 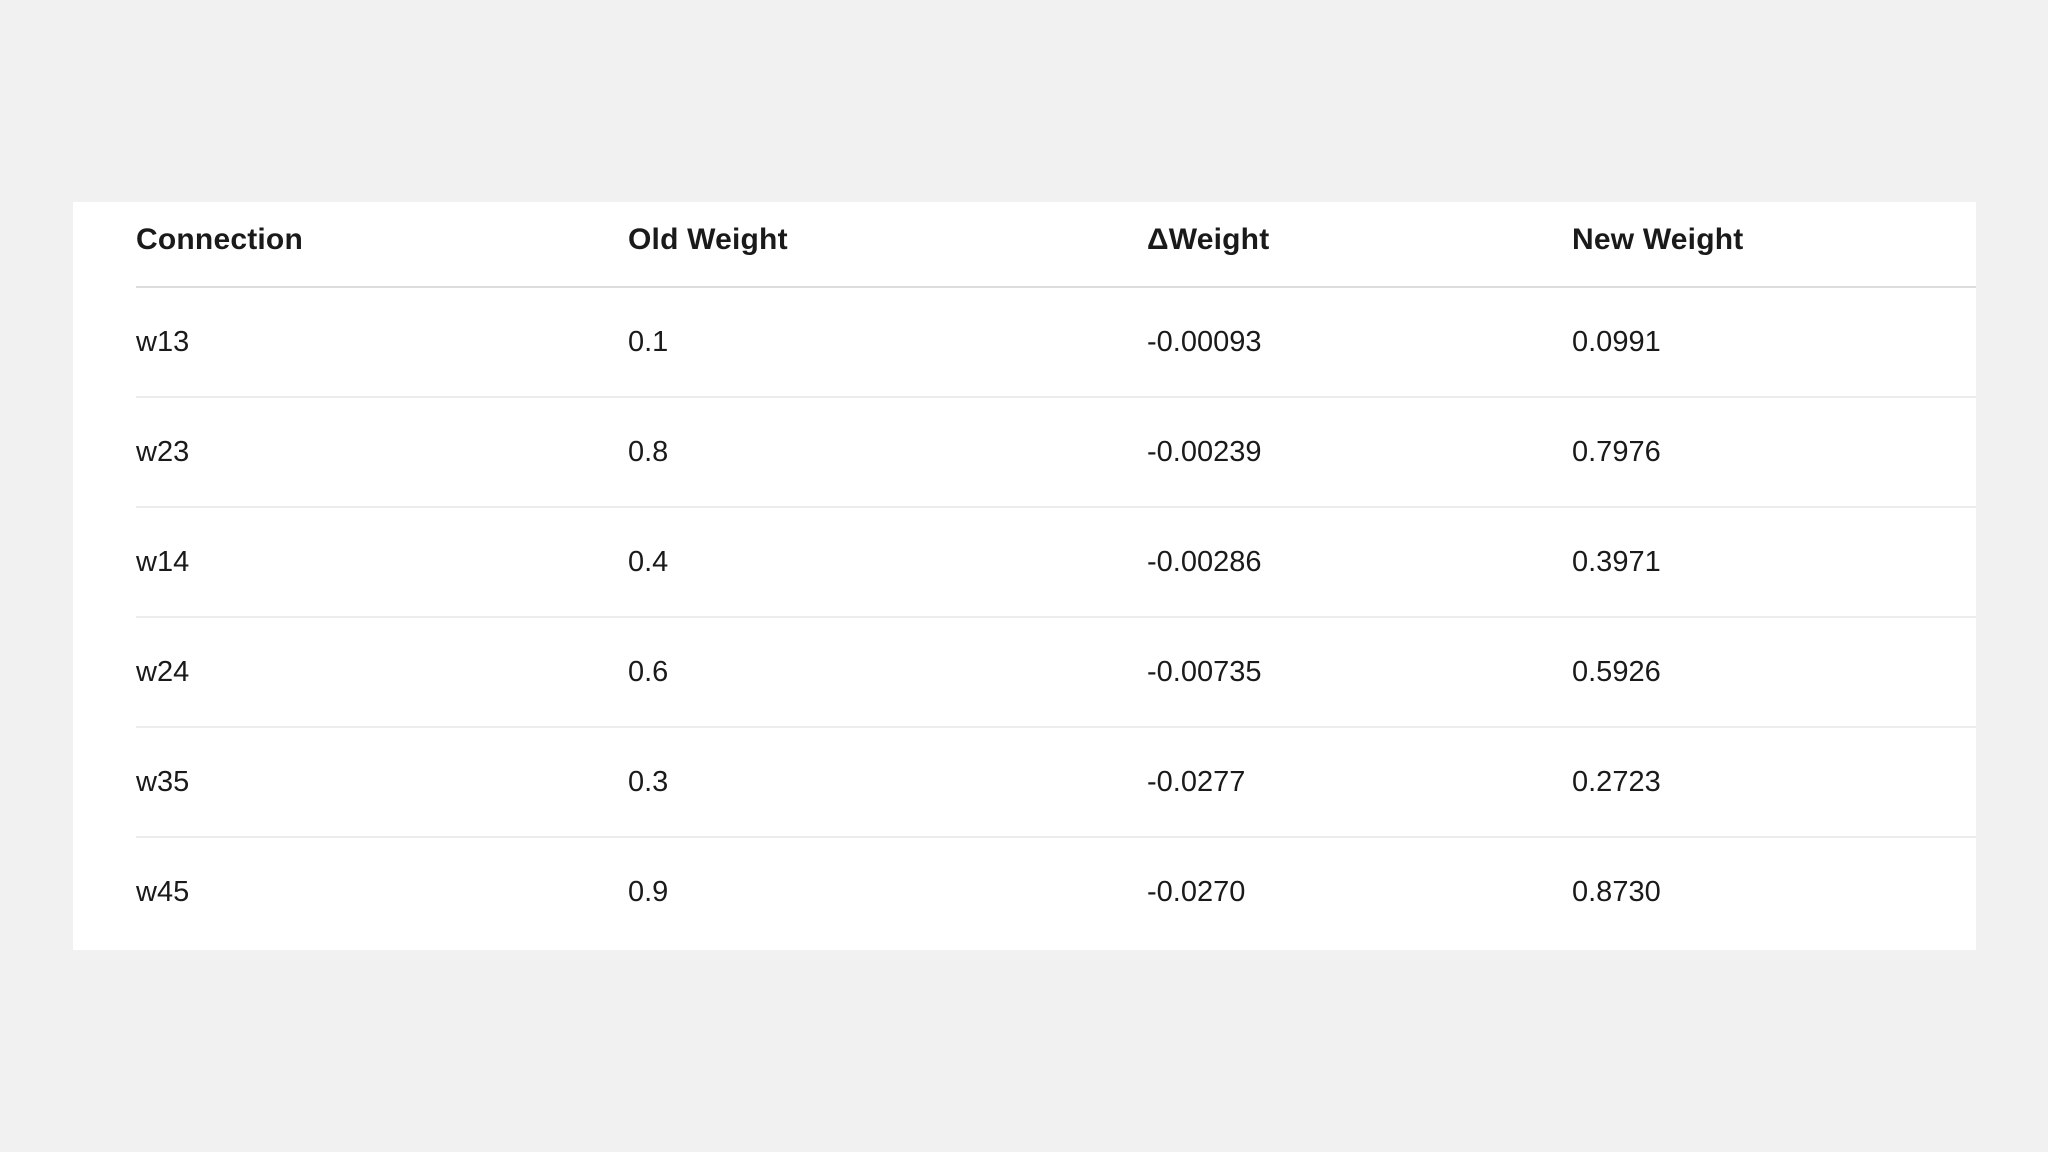 What do you see at coordinates (1774, 672) in the screenshot?
I see `cell-new-weight: 0.5926` at bounding box center [1774, 672].